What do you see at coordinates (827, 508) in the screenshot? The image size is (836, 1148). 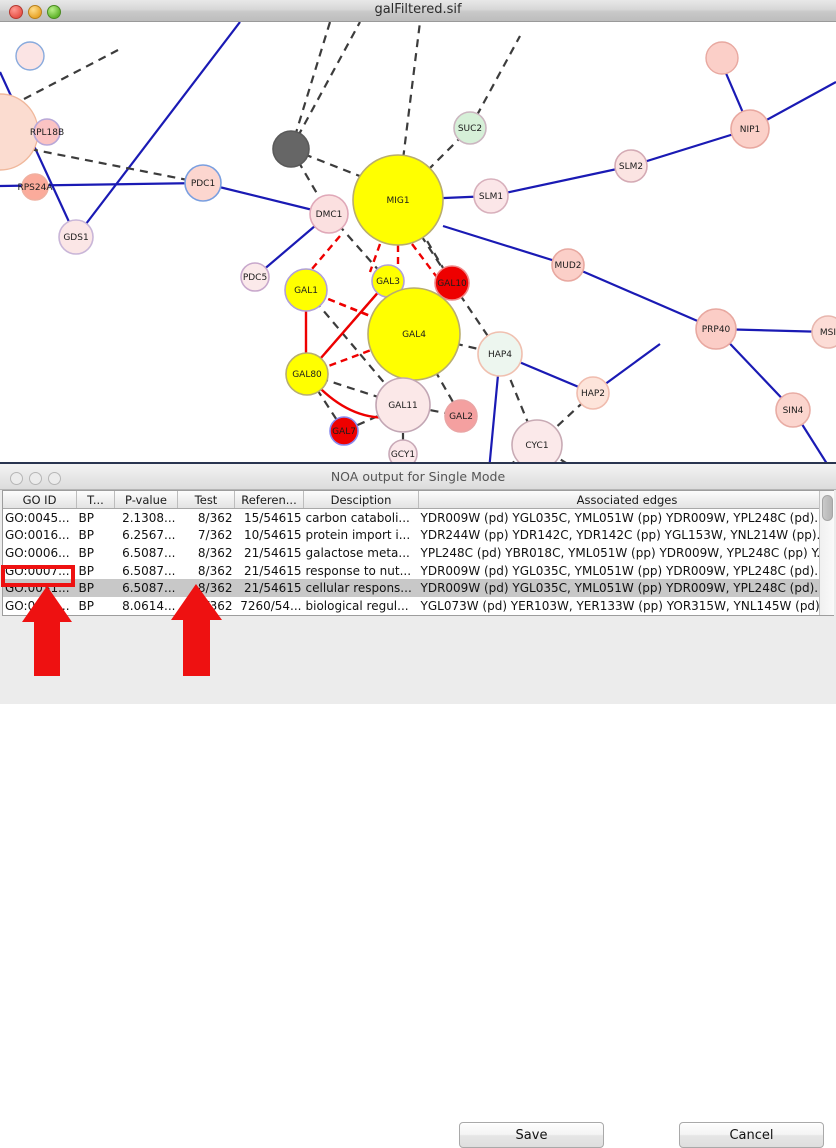 I see `scrollbar-thumb` at bounding box center [827, 508].